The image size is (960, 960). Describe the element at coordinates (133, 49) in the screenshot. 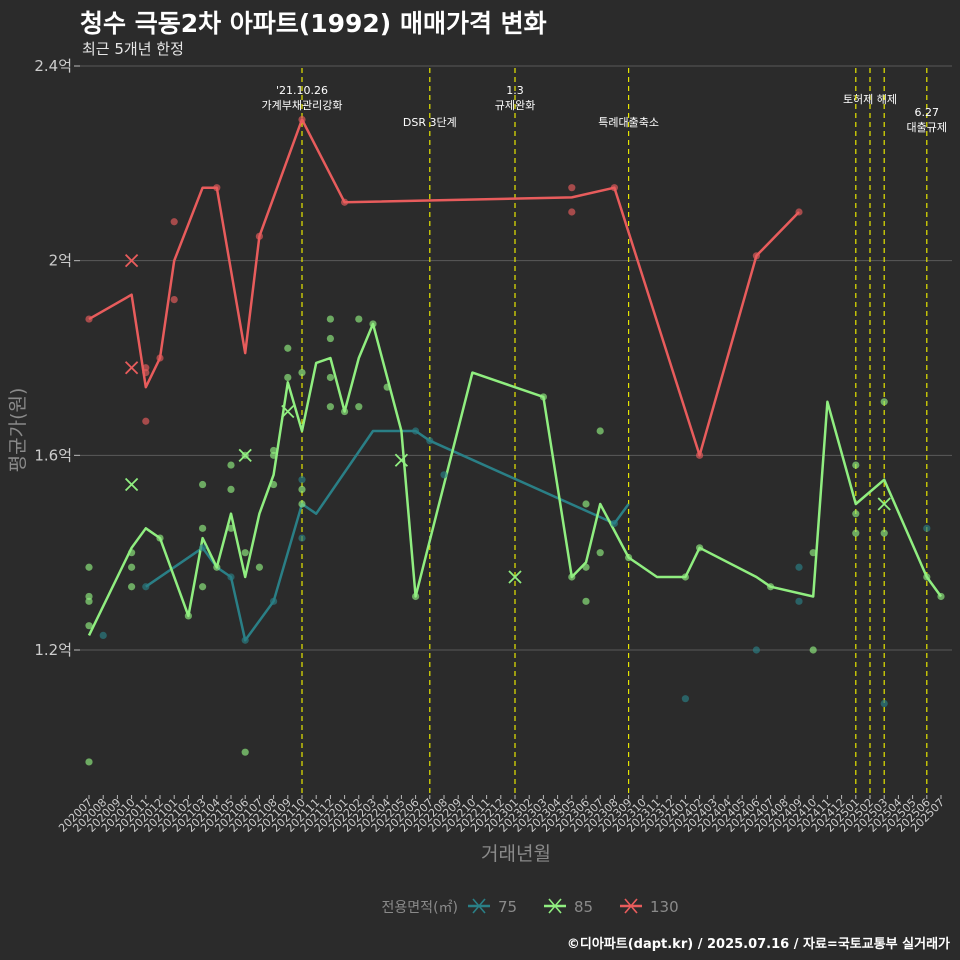

I see `chart-subtitle: 최근 5개년 한정` at that location.